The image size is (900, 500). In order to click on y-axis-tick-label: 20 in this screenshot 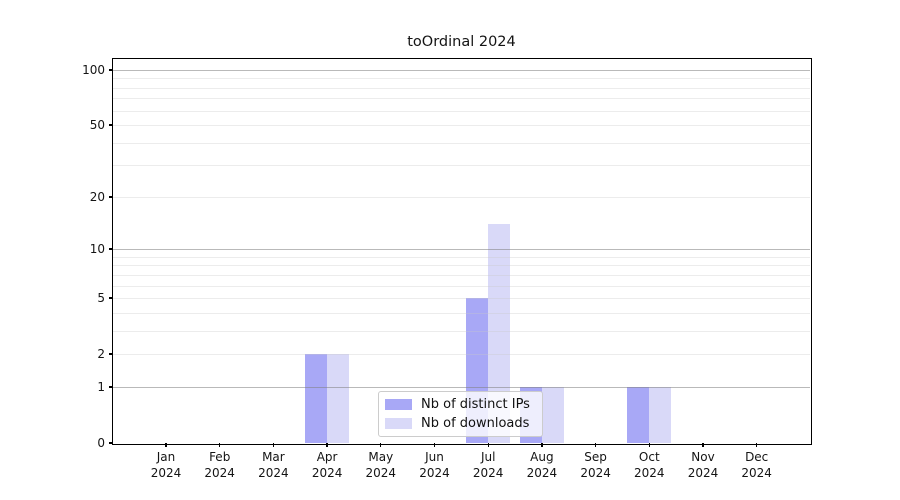, I will do `click(97, 196)`.